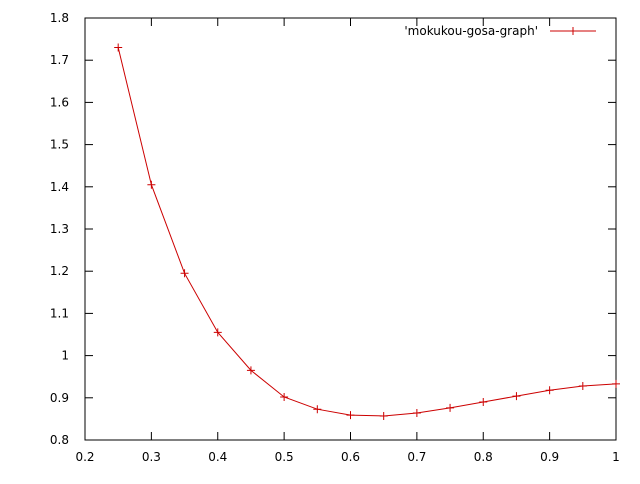  I want to click on x-tick-label: 1, so click(616, 457).